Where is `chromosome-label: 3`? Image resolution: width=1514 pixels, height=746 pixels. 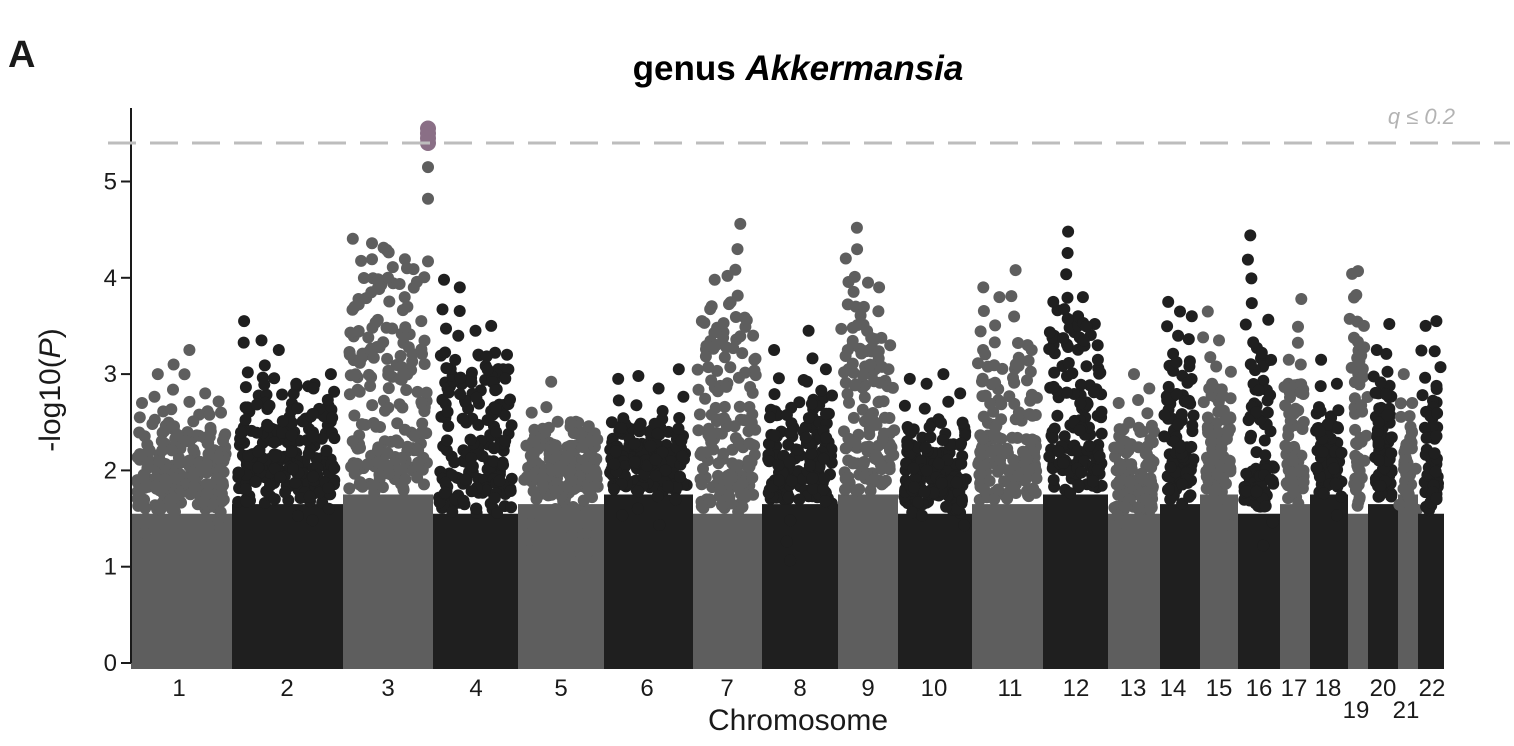
chromosome-label: 3 is located at coordinates (387, 688).